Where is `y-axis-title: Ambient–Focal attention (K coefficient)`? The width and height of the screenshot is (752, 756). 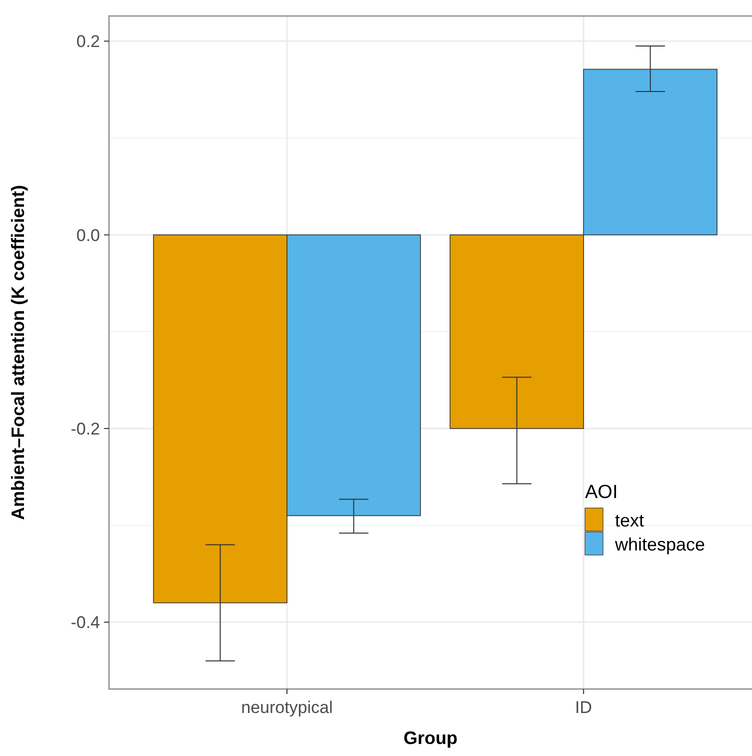
y-axis-title: Ambient–Focal attention (K coefficient) is located at coordinates (18, 352).